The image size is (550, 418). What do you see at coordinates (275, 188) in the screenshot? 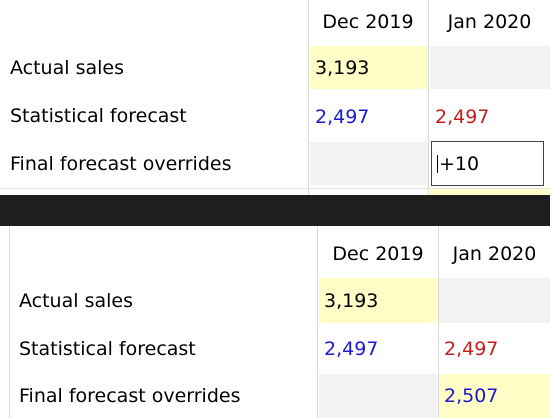
I see `row-divider` at bounding box center [275, 188].